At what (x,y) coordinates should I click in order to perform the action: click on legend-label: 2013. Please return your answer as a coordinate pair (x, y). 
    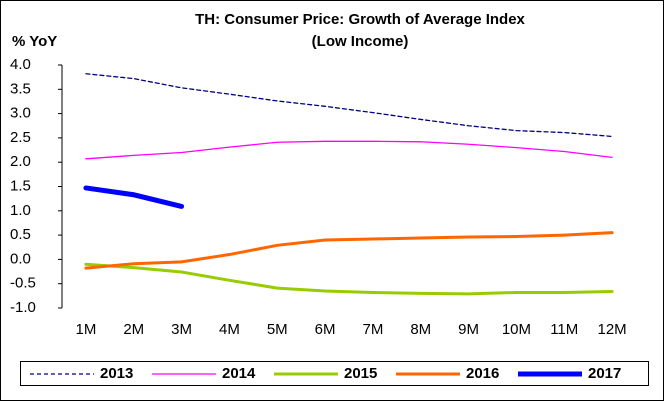
    Looking at the image, I should click on (116, 373).